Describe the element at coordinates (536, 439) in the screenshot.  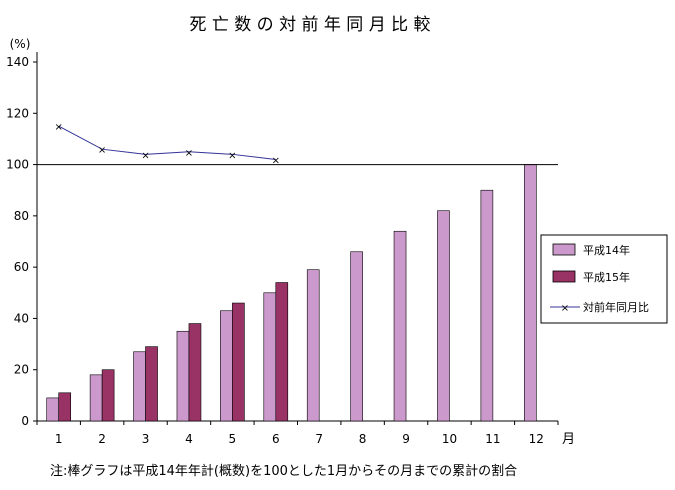
I see `x-tick-label: 12` at that location.